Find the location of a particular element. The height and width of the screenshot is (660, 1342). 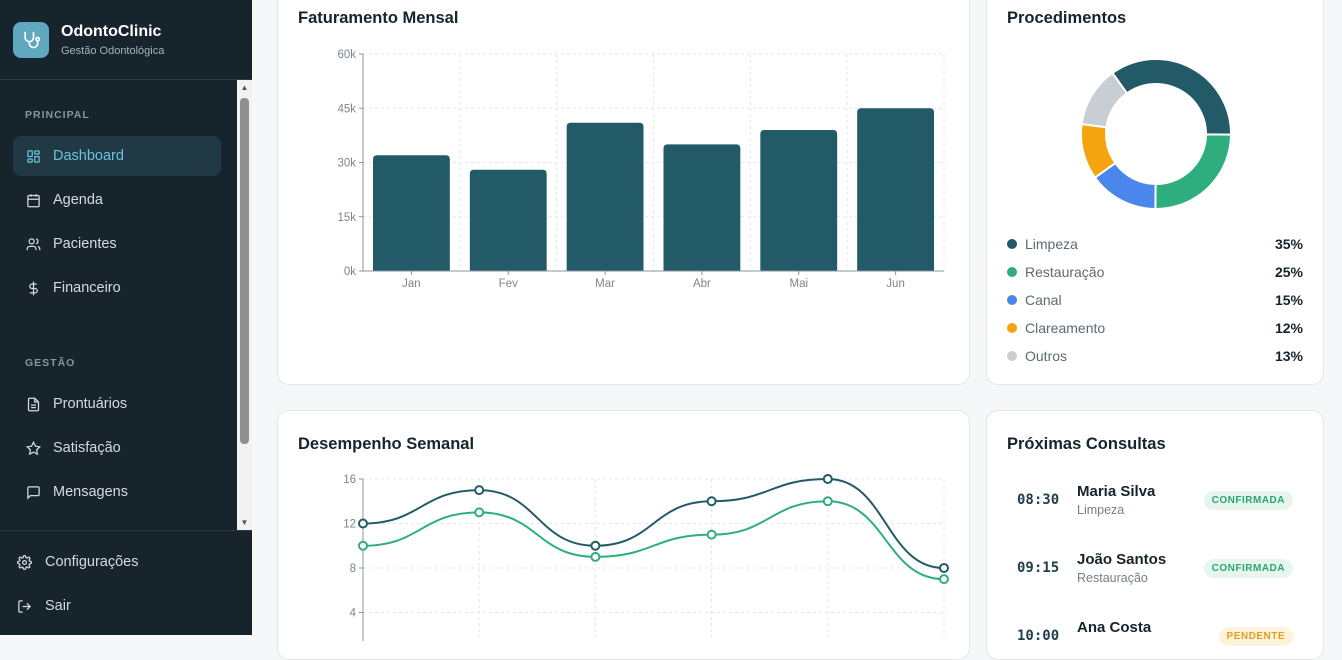

appointment-time: 10:00 is located at coordinates (1038, 636).